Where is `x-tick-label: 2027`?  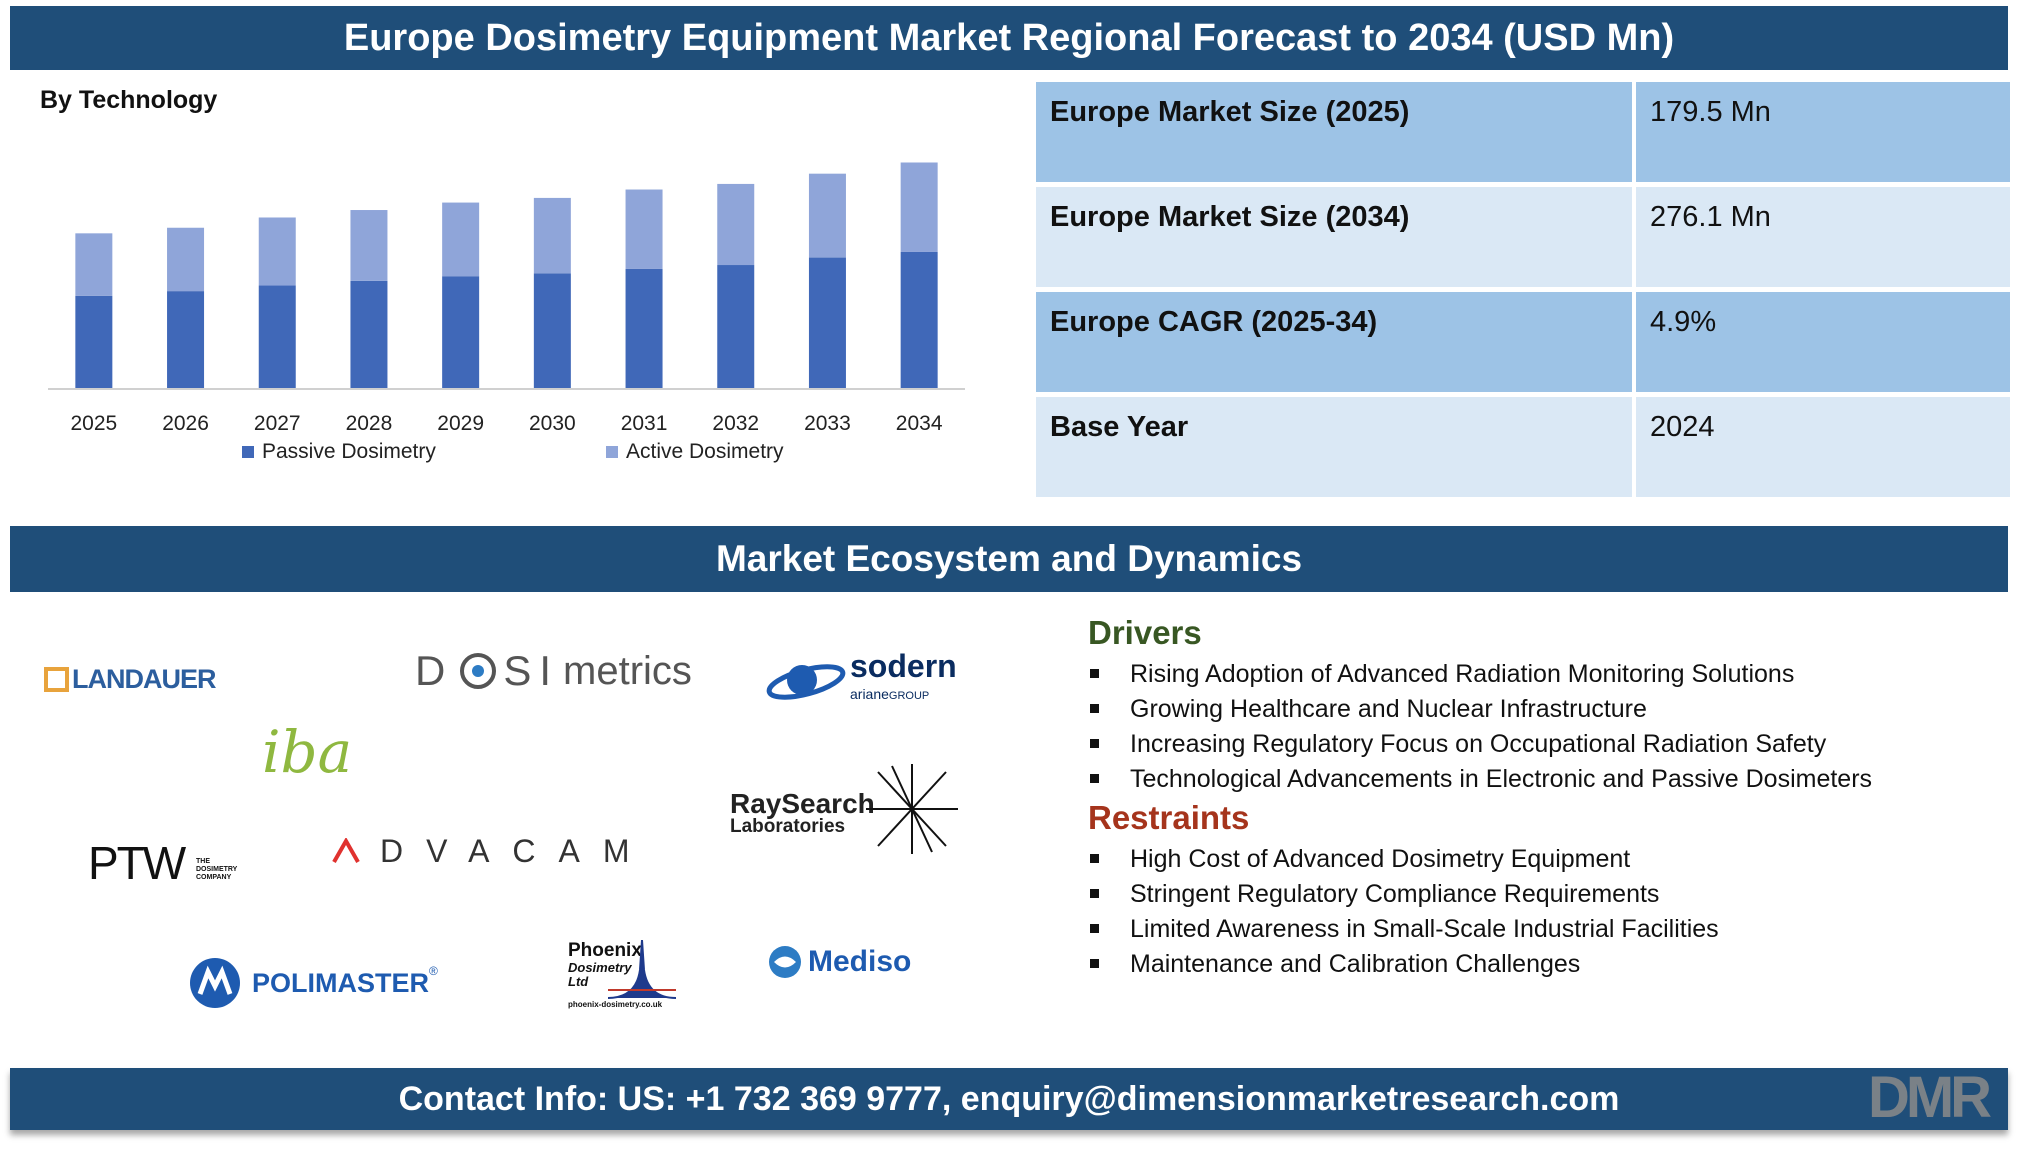
x-tick-label: 2027 is located at coordinates (277, 423).